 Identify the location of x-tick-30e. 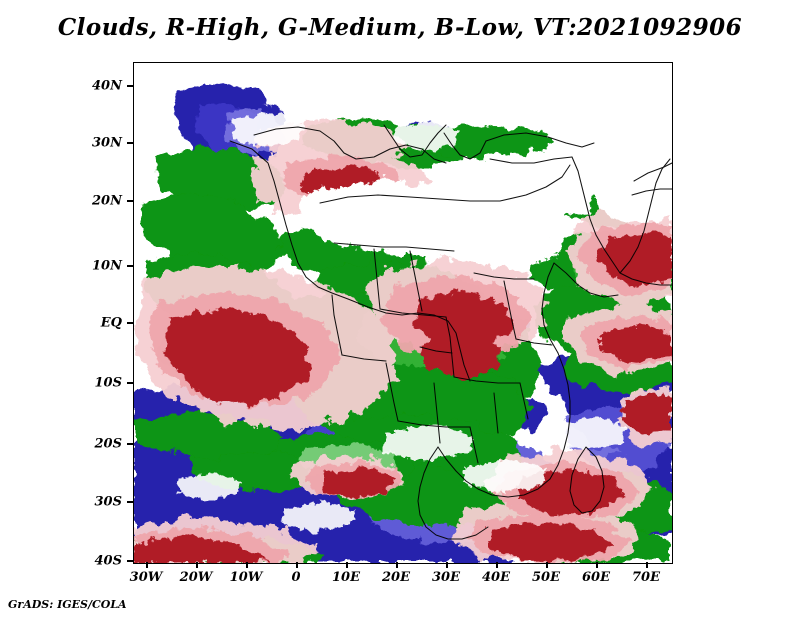
(447, 565).